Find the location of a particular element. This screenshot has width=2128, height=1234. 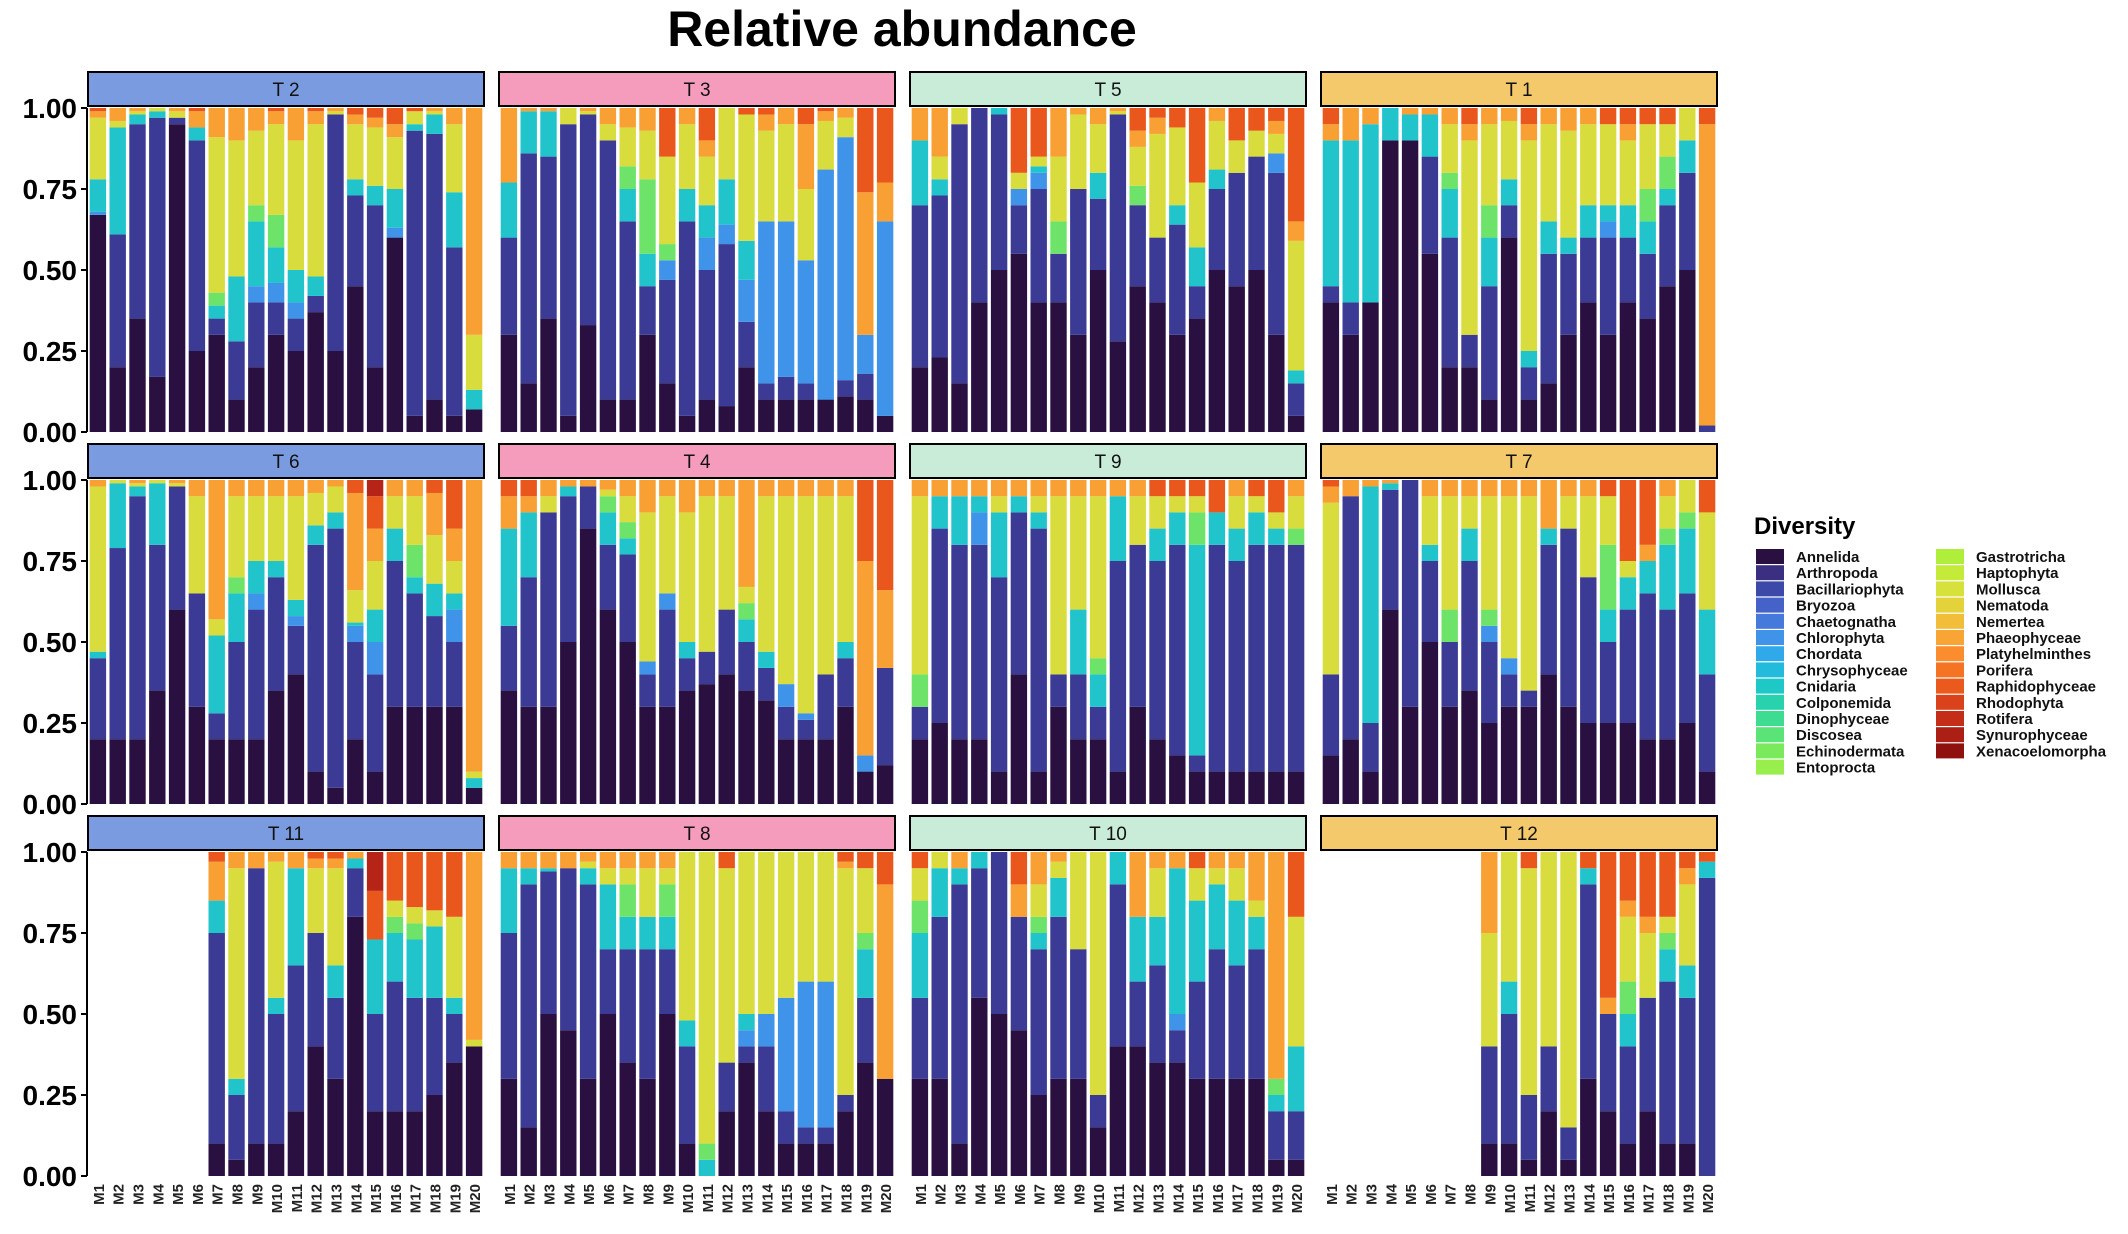

facet-label: T 3 is located at coordinates (696, 90).